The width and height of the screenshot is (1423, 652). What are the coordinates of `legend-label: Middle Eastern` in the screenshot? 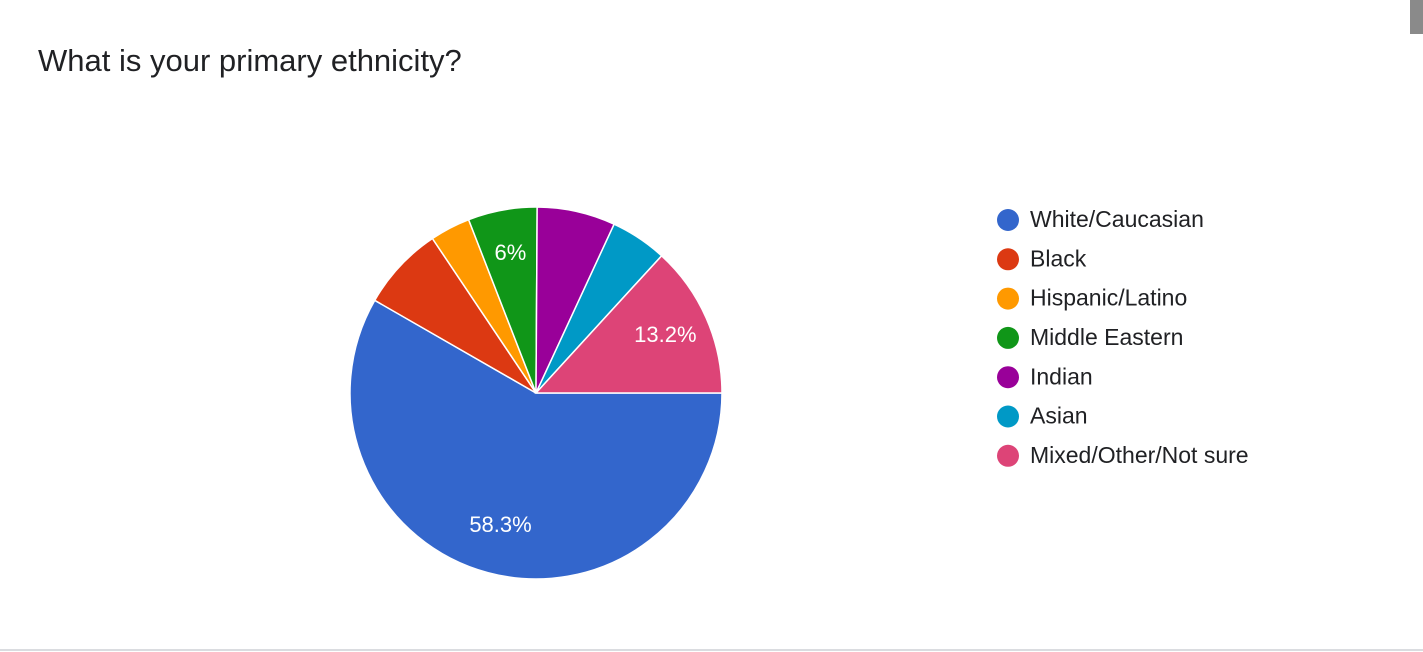 It's located at (1106, 337).